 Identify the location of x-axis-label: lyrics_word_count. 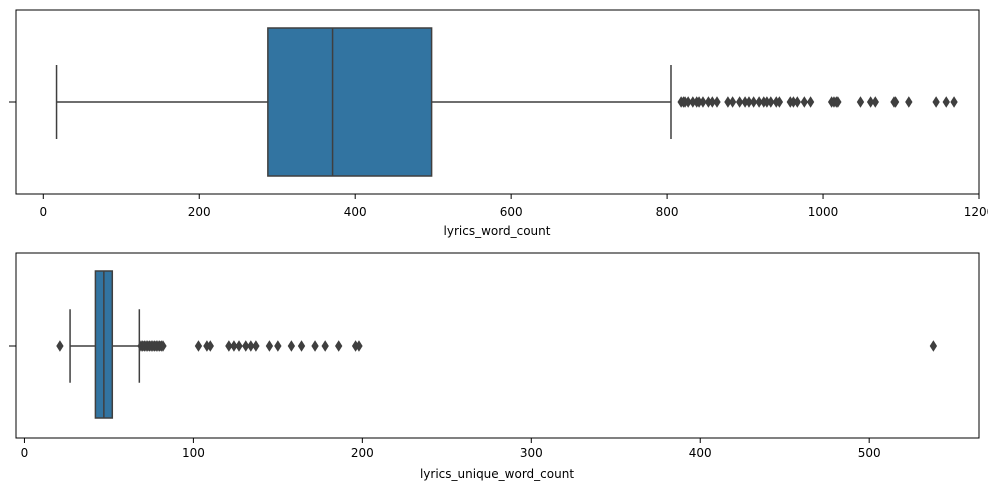
(497, 231).